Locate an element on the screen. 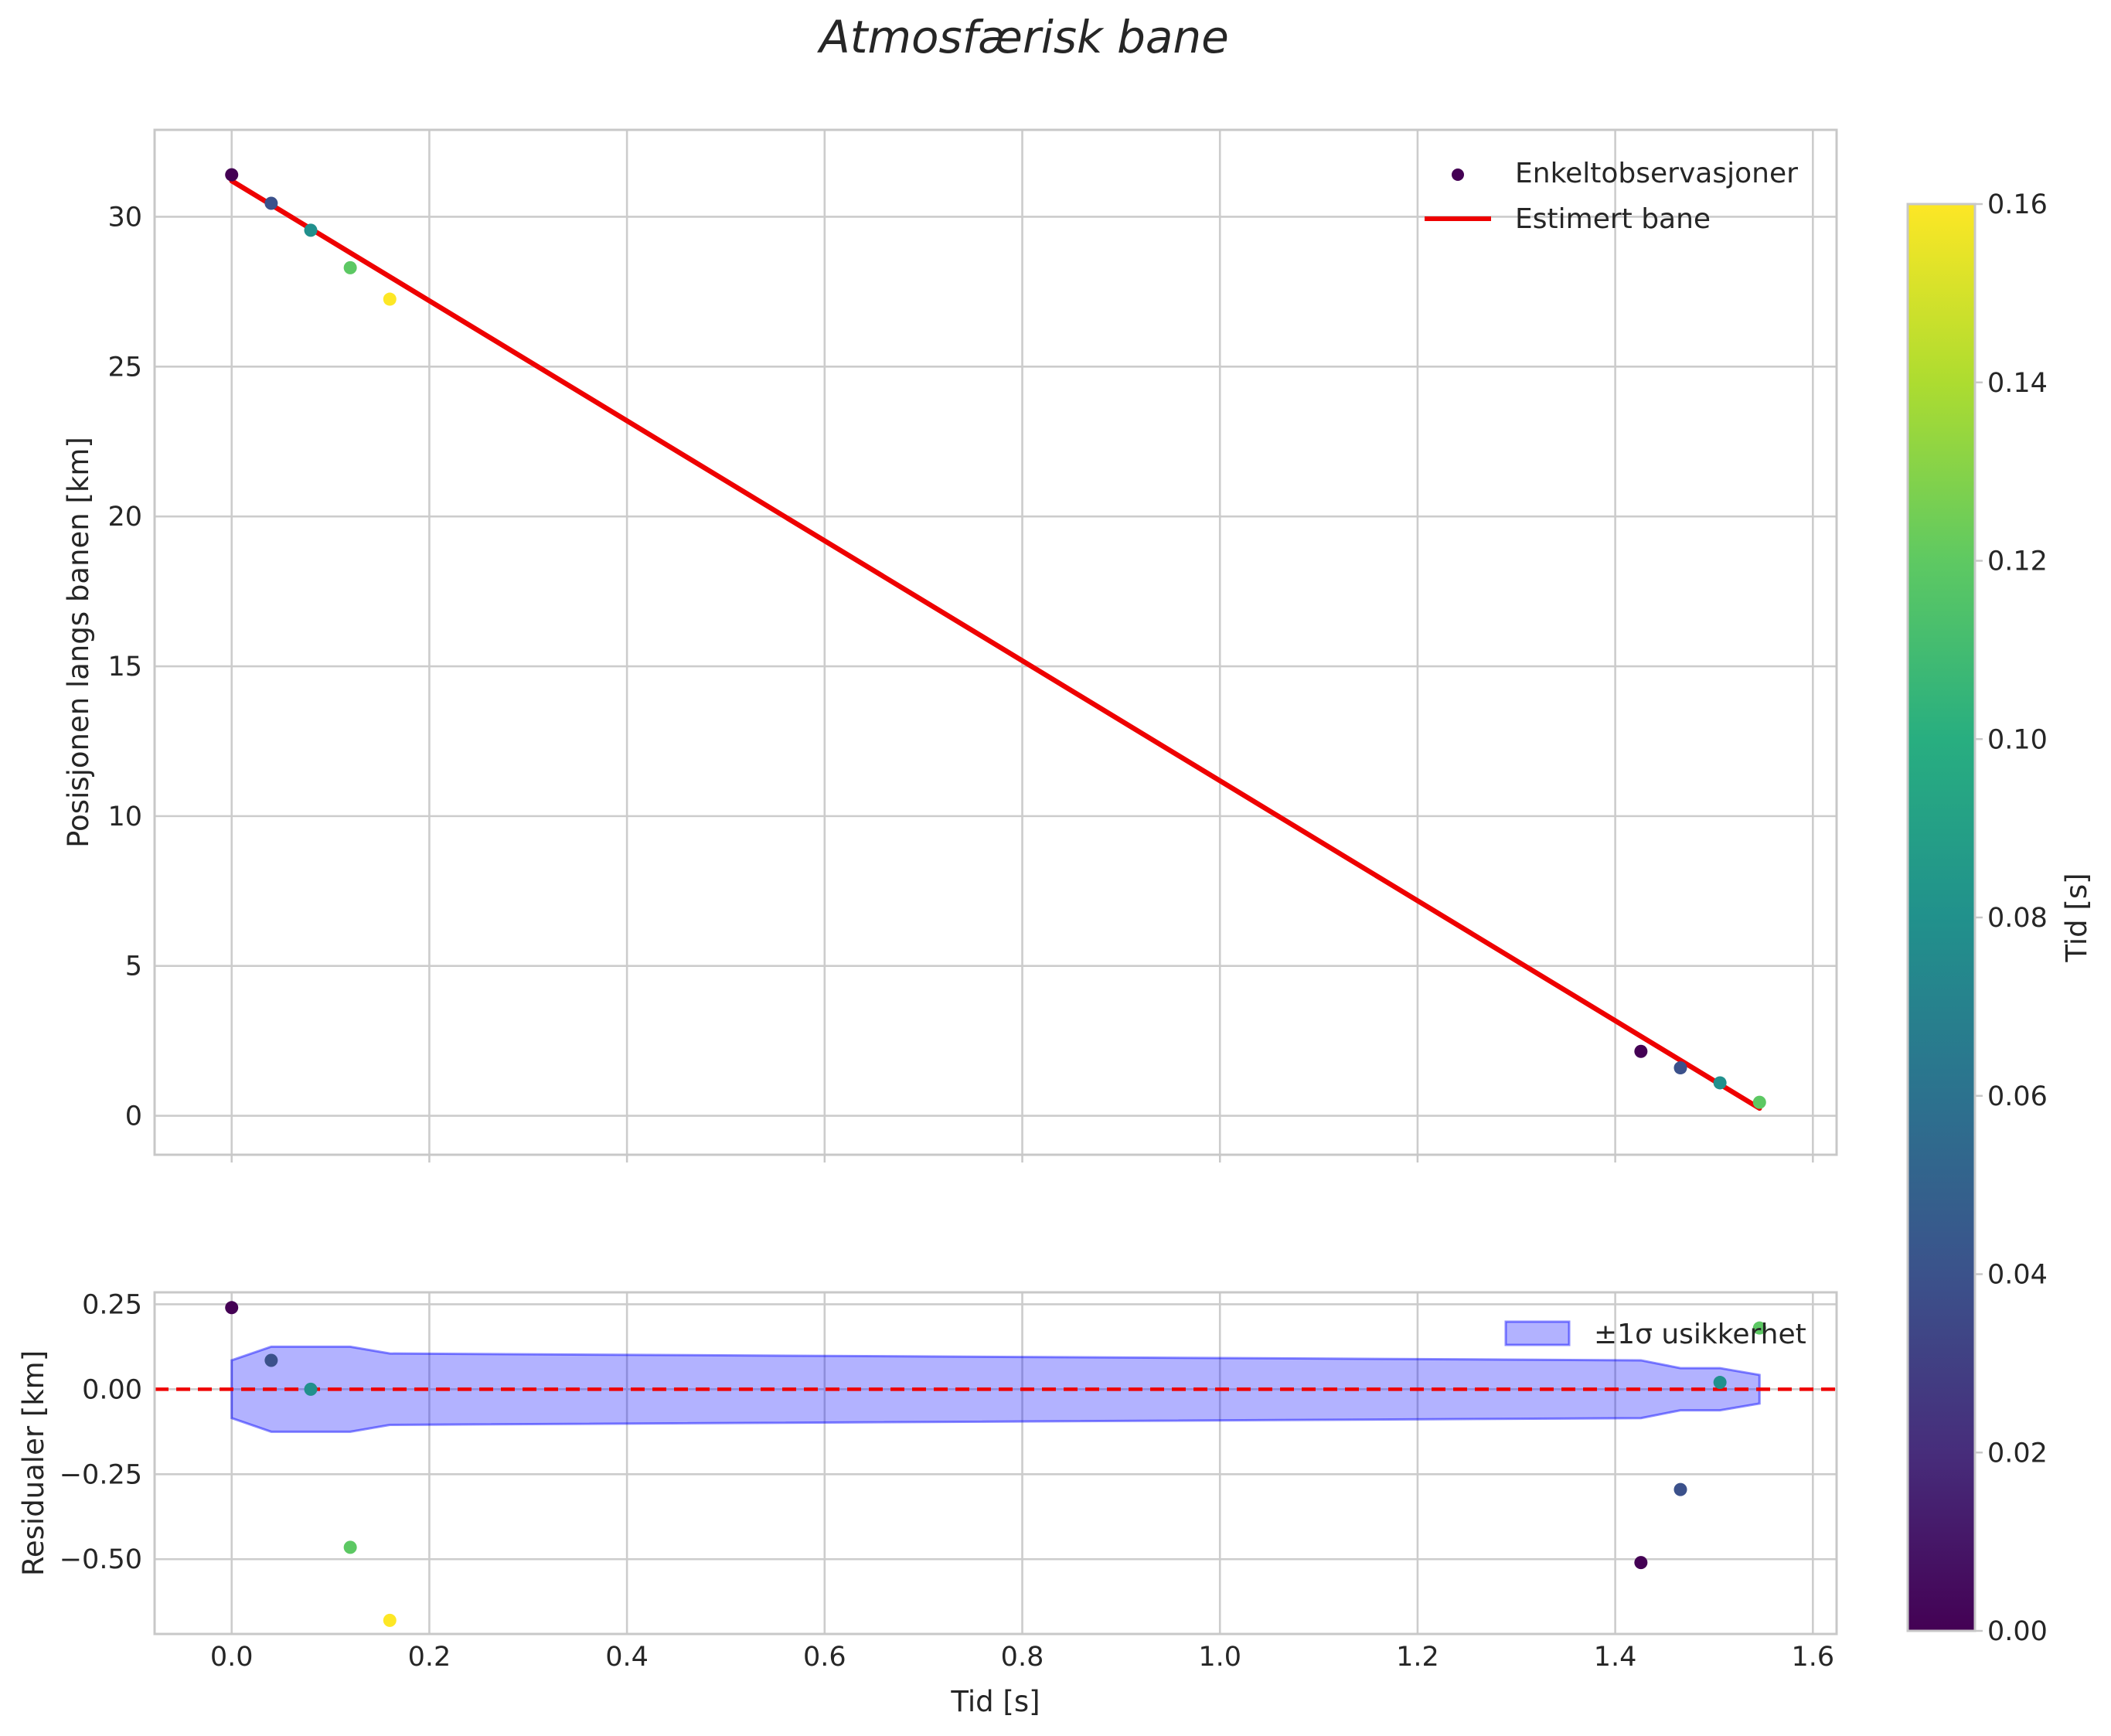 This screenshot has width=2111, height=1736. residual-legend: ±1σ usikkerhet is located at coordinates (1655, 1335).